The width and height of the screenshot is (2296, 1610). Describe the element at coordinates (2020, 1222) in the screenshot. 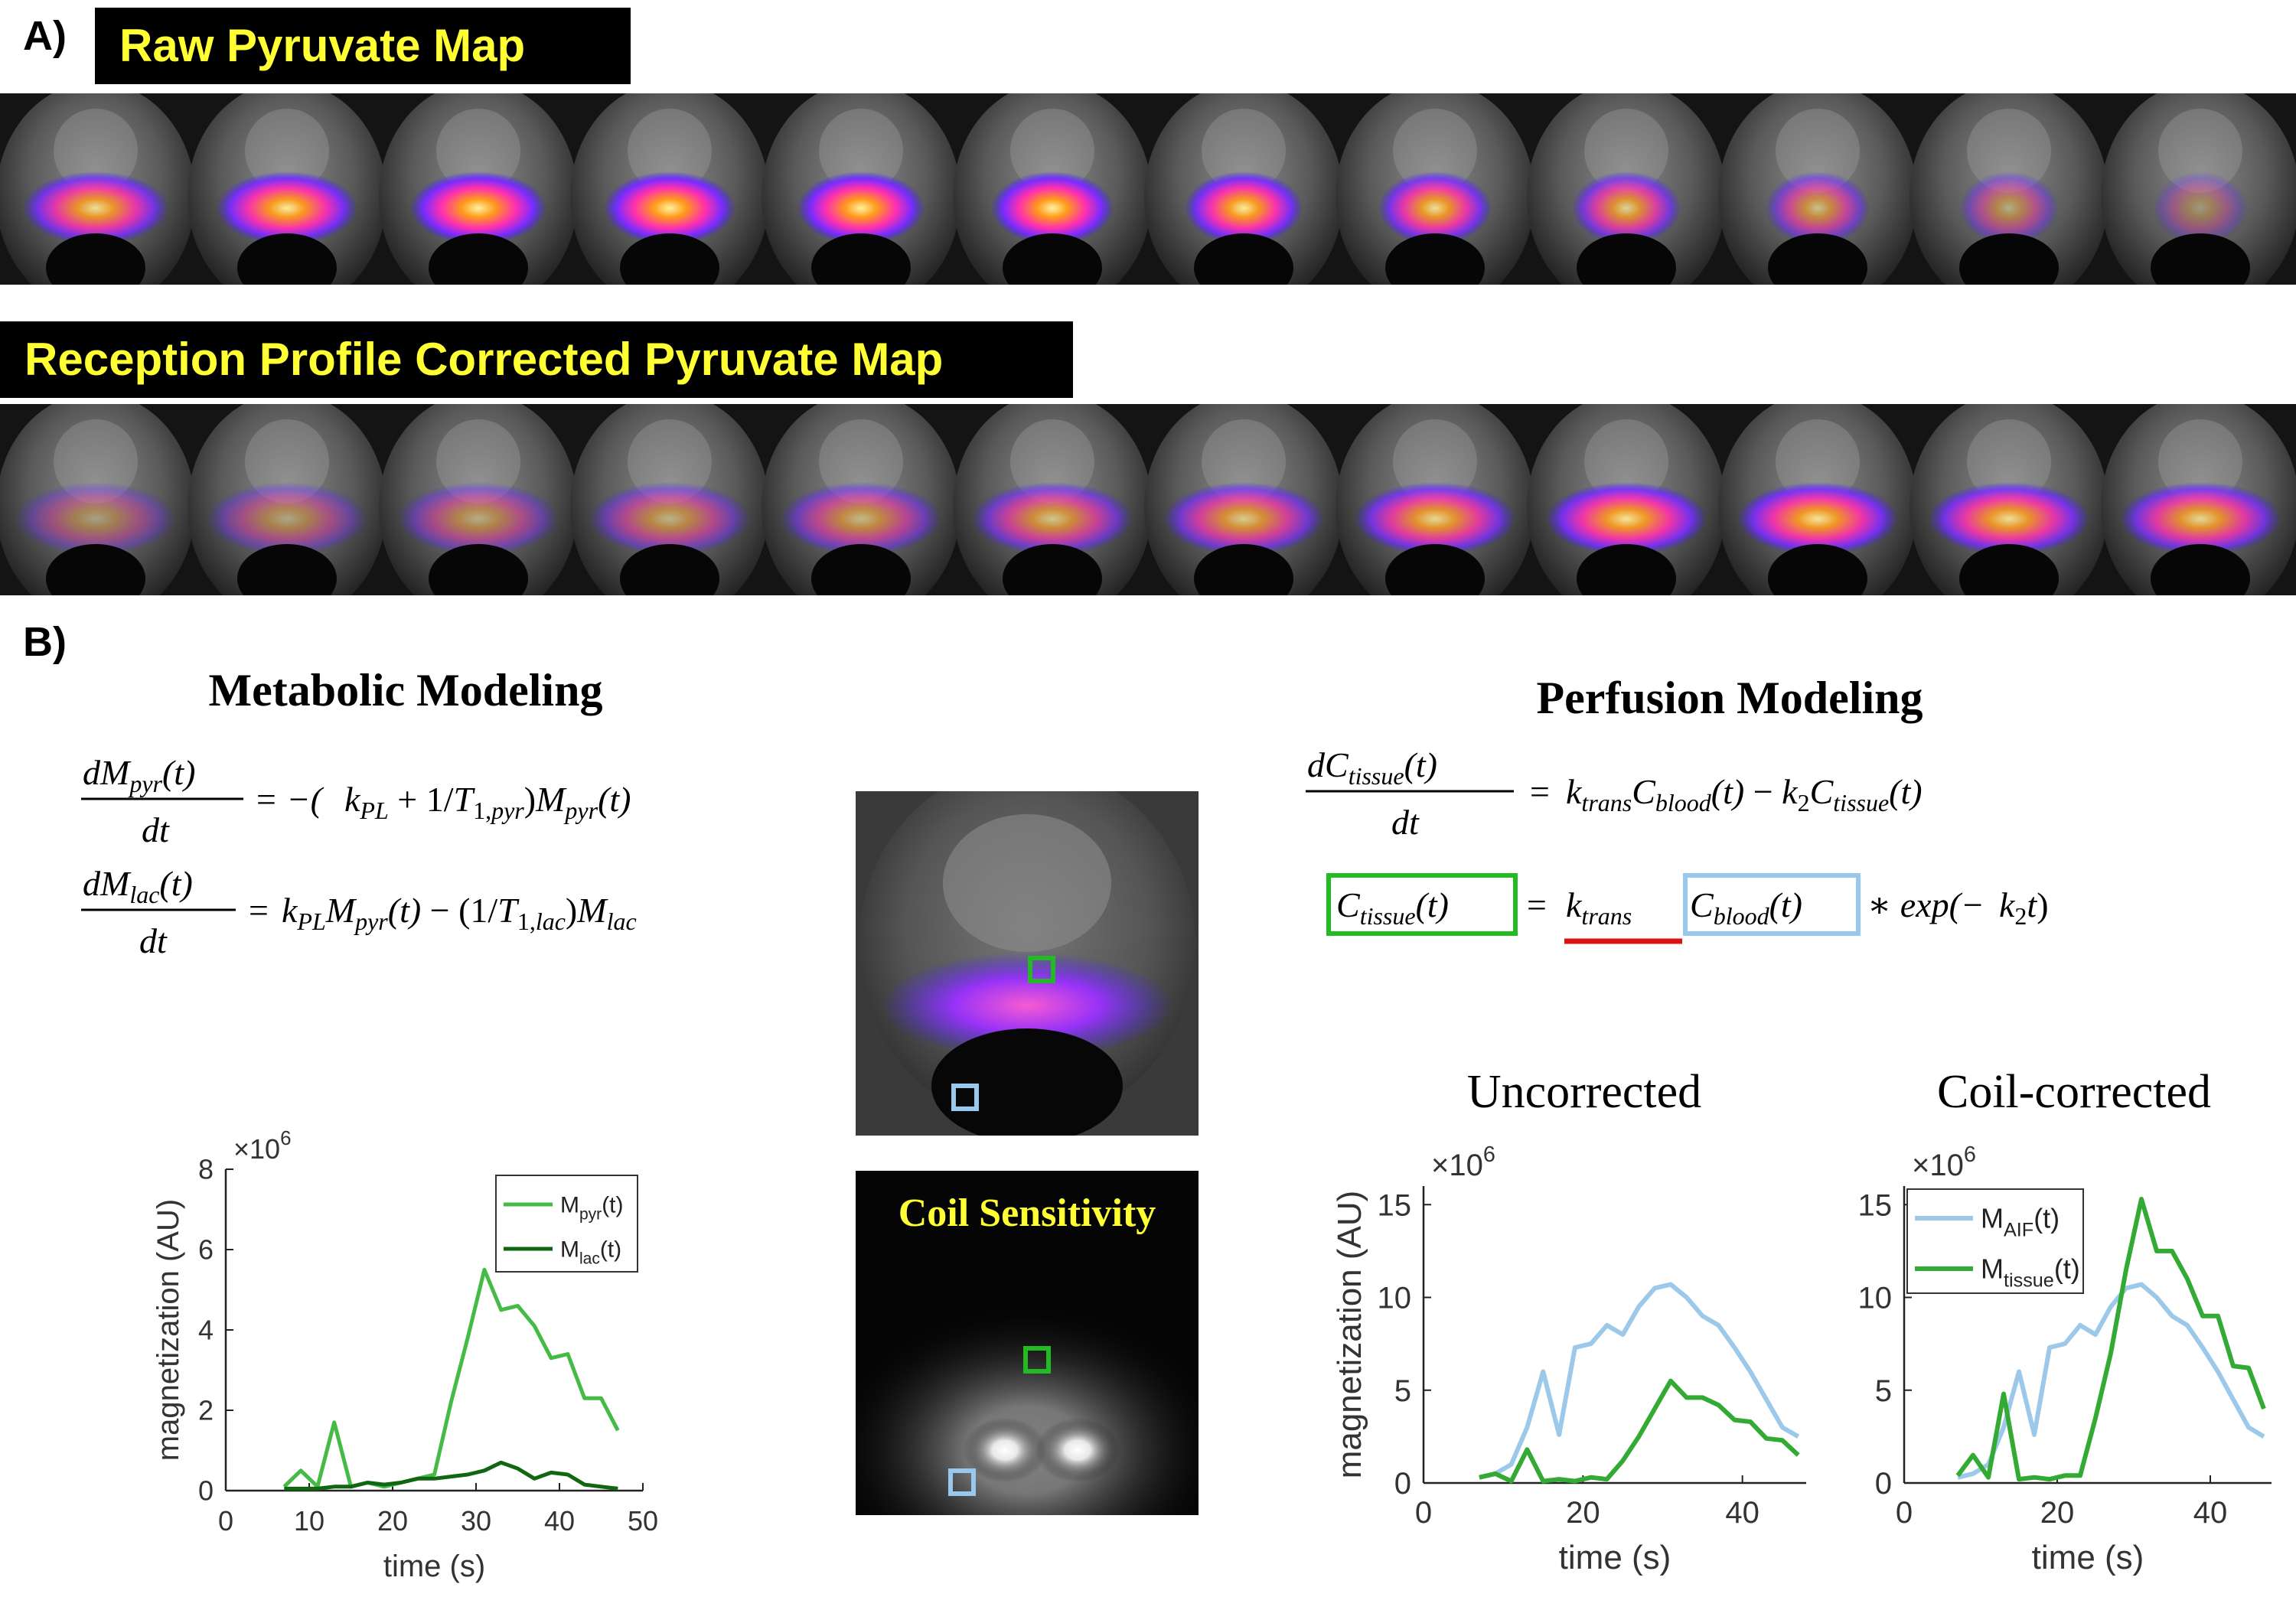

I see `legend-entry: MAIF(t)` at that location.